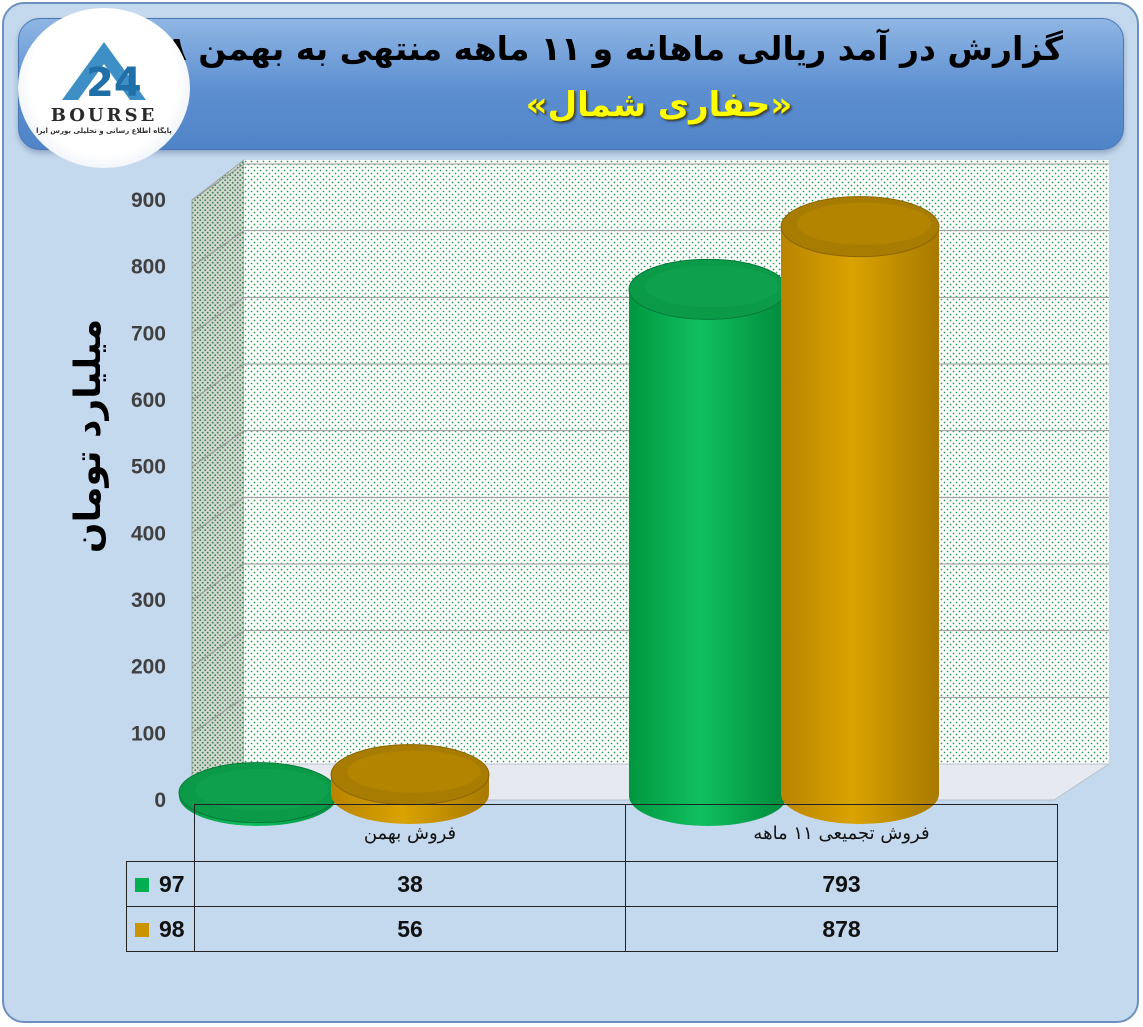  Describe the element at coordinates (410, 929) in the screenshot. I see `table-cell: 56` at that location.